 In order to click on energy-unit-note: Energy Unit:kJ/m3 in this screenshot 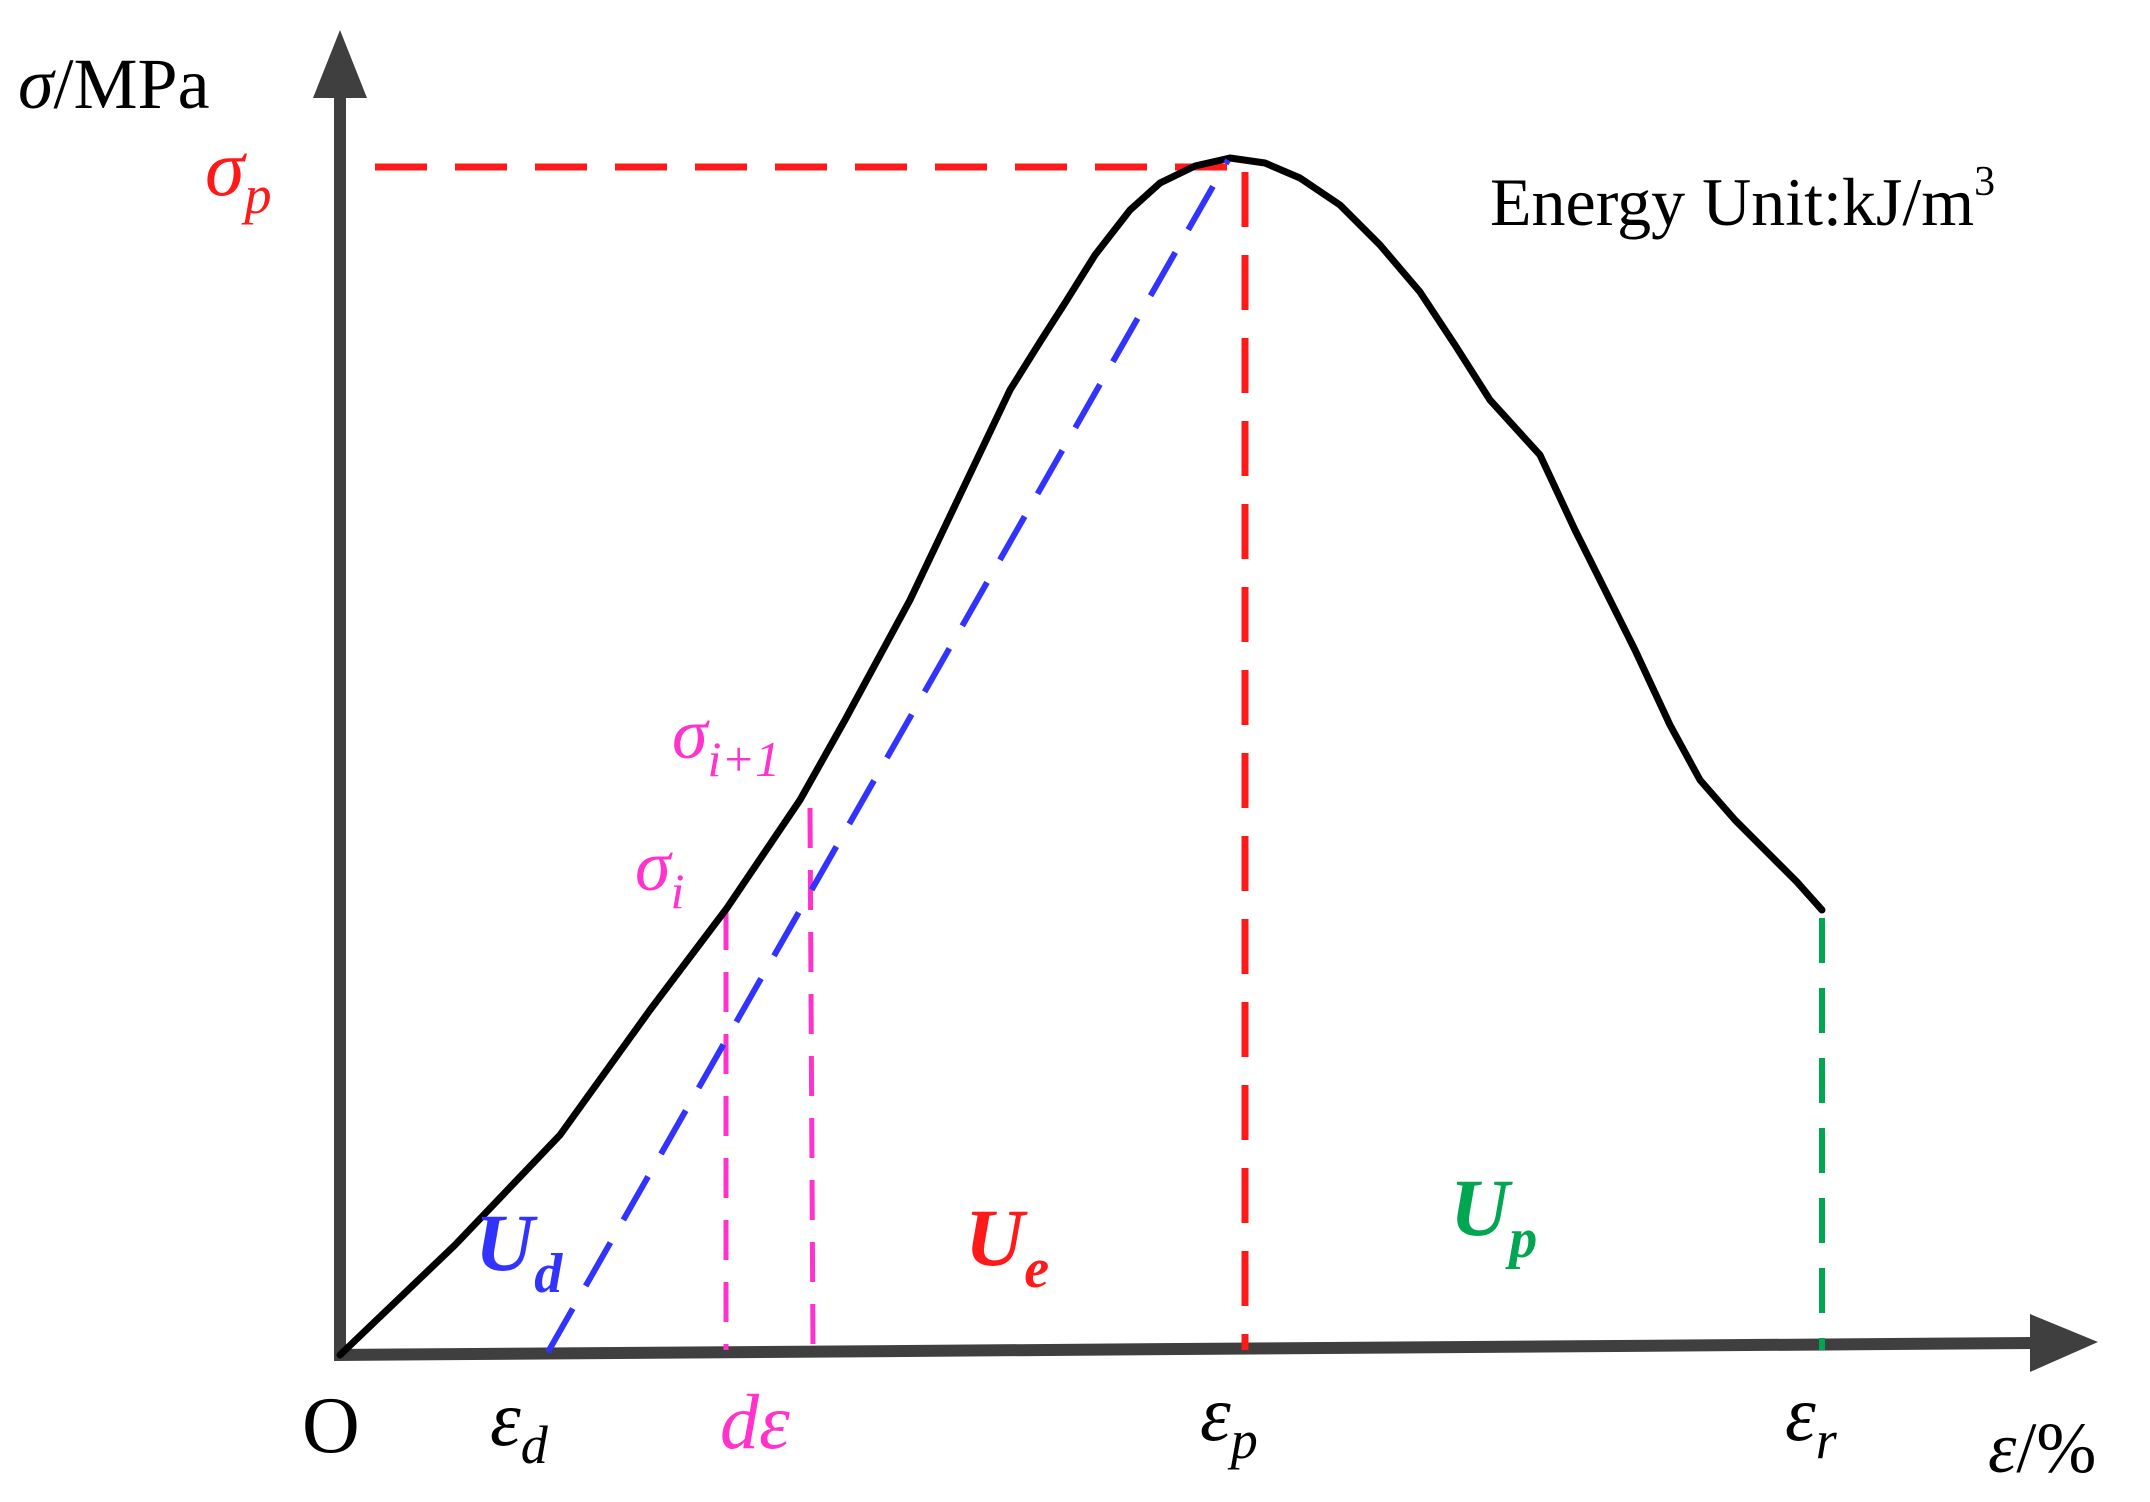, I will do `click(1742, 199)`.